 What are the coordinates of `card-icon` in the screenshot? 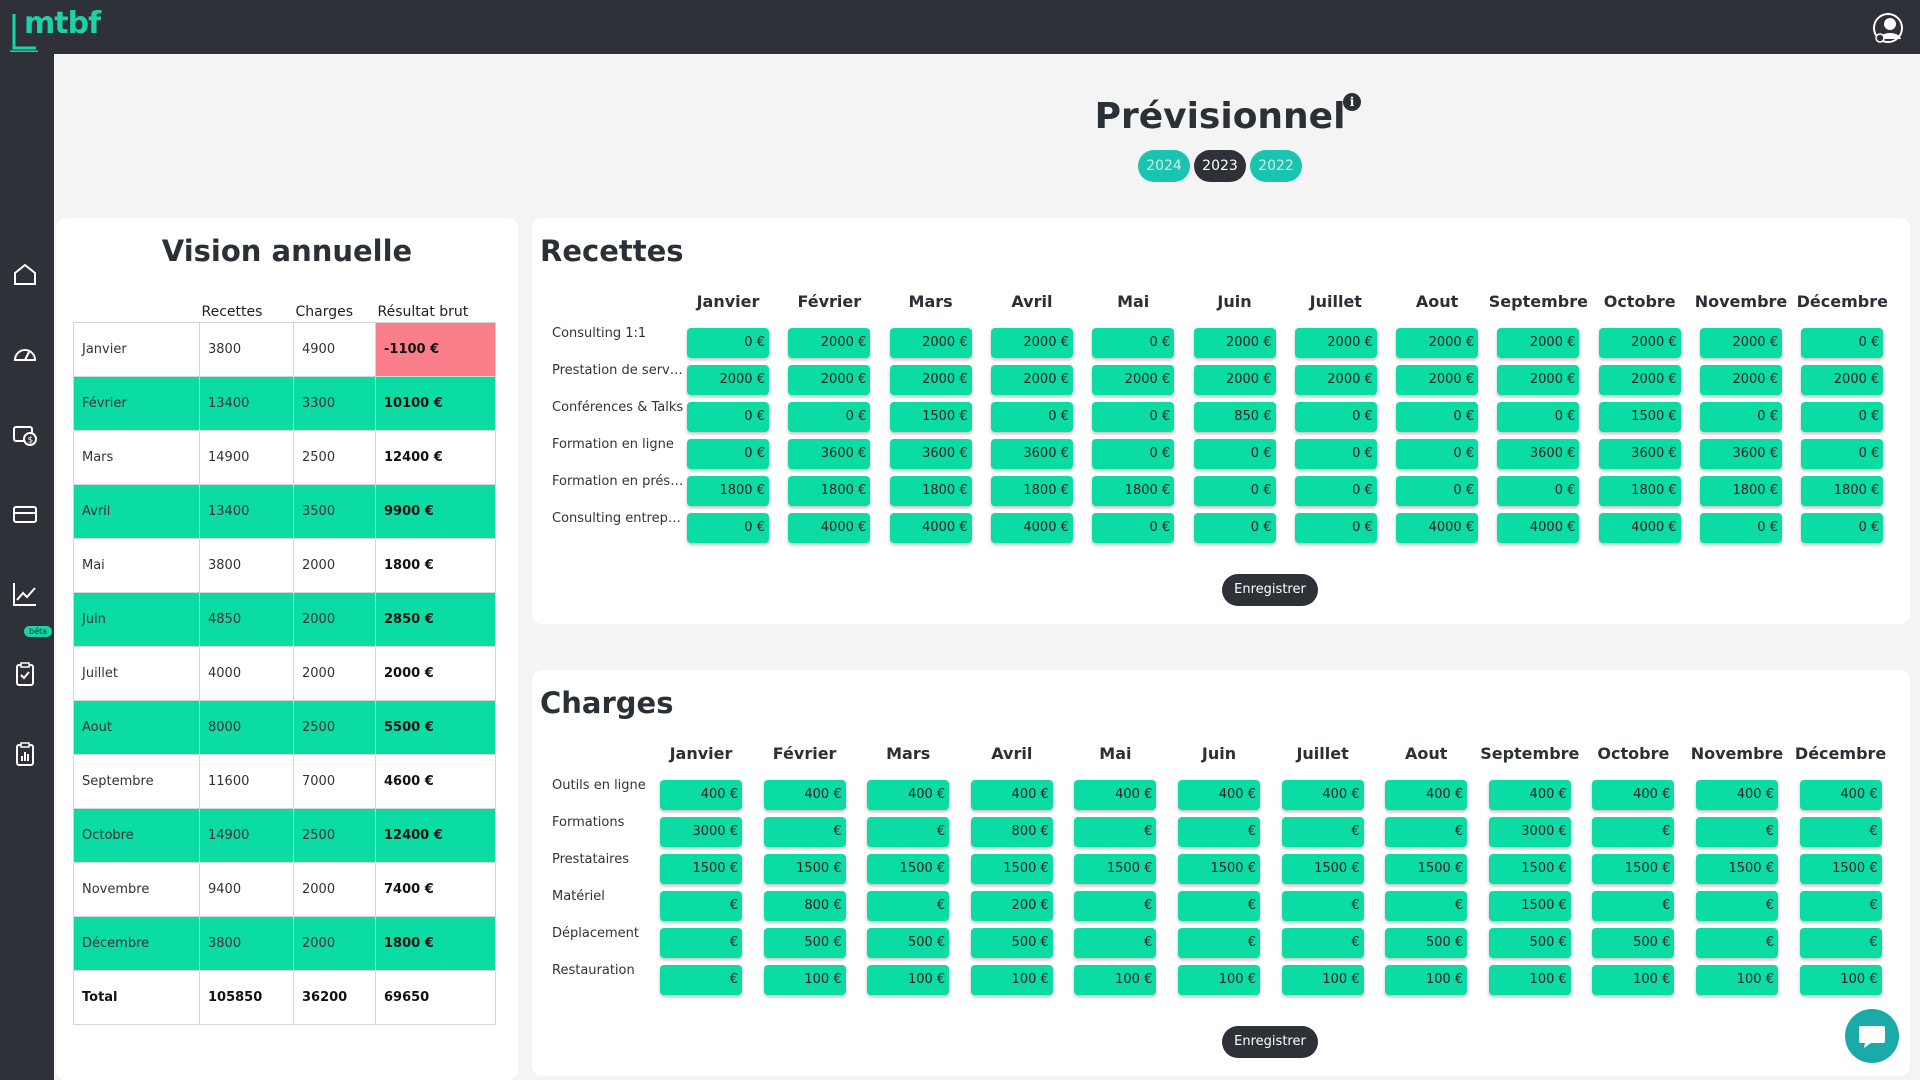 It's located at (25, 514).